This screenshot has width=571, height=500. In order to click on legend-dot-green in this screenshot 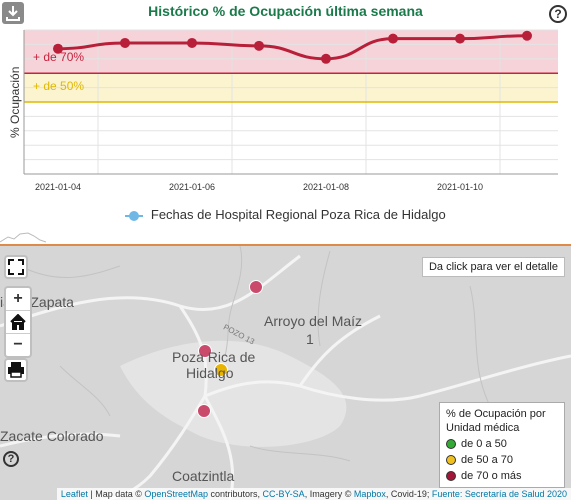, I will do `click(451, 444)`.